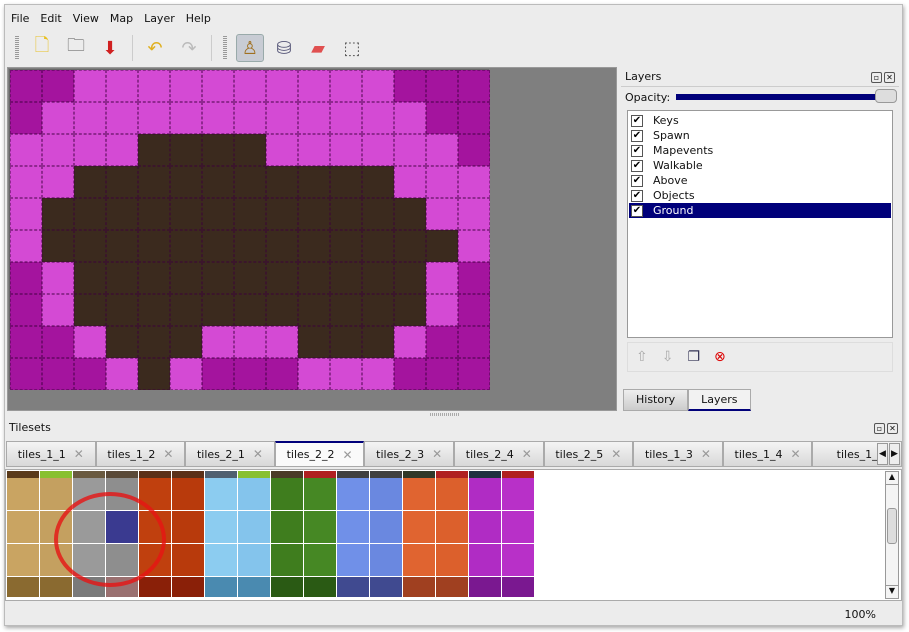 The width and height of the screenshot is (909, 632). What do you see at coordinates (17, 48) in the screenshot?
I see `toolbar-grip` at bounding box center [17, 48].